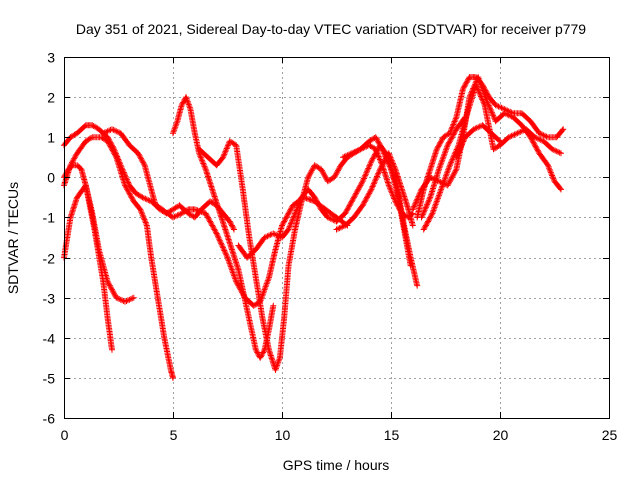  Describe the element at coordinates (174, 435) in the screenshot. I see `x-tick-label: 5` at that location.